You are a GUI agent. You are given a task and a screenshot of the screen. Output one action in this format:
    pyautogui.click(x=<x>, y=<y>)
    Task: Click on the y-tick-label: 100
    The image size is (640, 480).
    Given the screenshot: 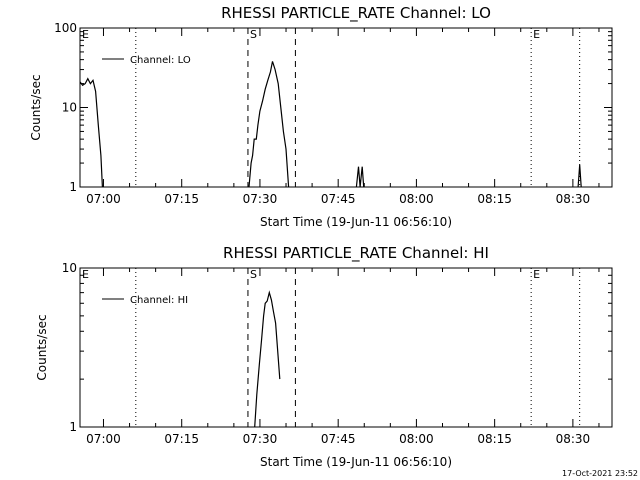 What is the action you would take?
    pyautogui.click(x=65, y=28)
    